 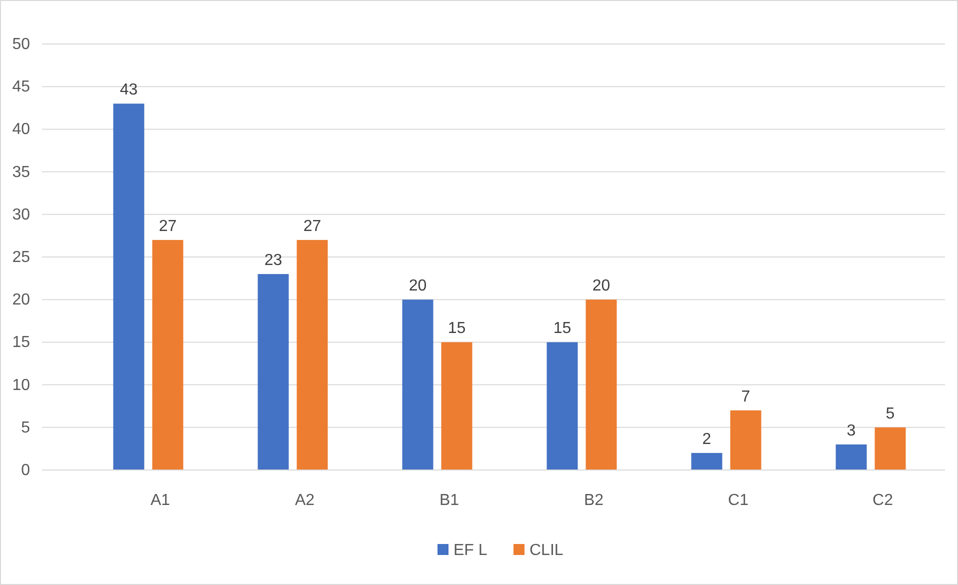 What do you see at coordinates (851, 431) in the screenshot?
I see `data-label: 3` at bounding box center [851, 431].